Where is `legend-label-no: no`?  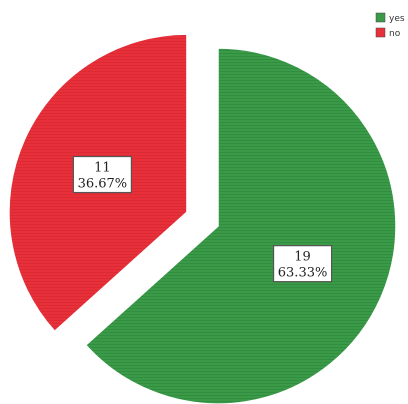
legend-label-no: no is located at coordinates (395, 34).